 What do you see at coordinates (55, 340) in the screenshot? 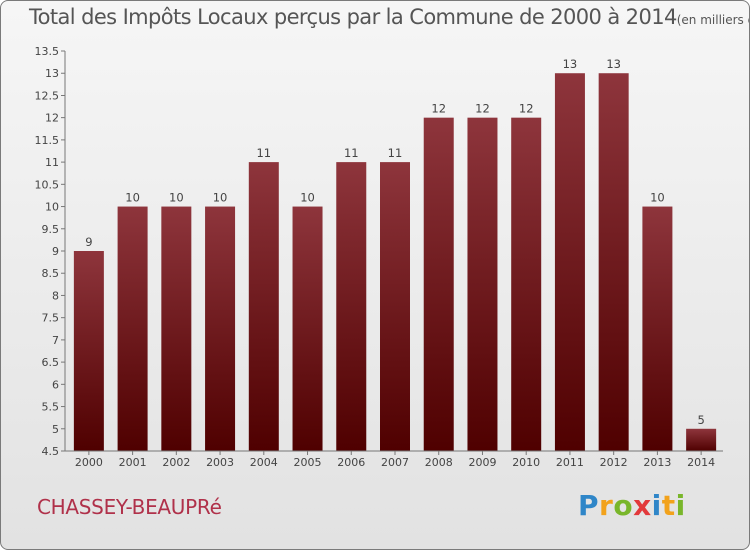
I see `y-tick-label: 7` at bounding box center [55, 340].